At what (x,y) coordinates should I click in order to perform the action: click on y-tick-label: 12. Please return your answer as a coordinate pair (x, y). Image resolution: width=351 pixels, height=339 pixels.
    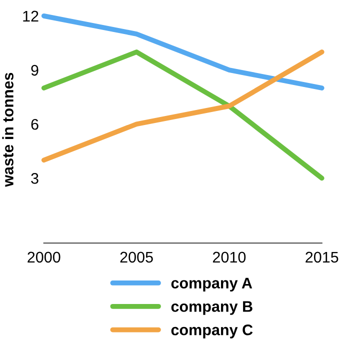
    Looking at the image, I should click on (30, 16).